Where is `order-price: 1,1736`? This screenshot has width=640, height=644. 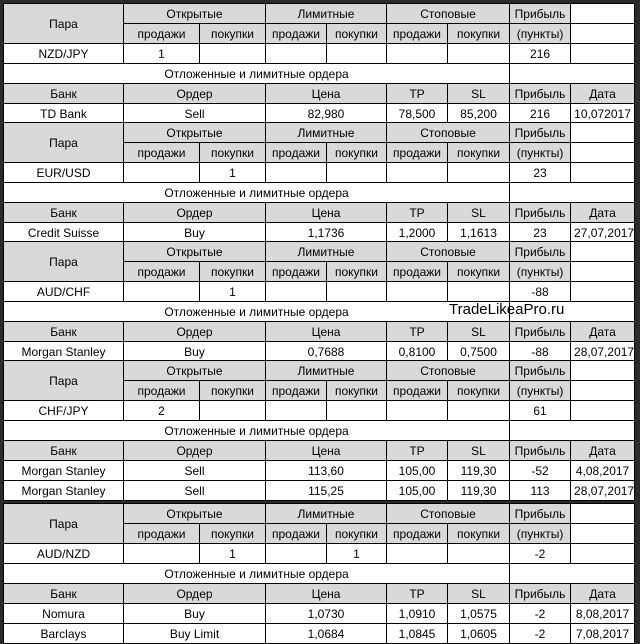 order-price: 1,1736 is located at coordinates (326, 232).